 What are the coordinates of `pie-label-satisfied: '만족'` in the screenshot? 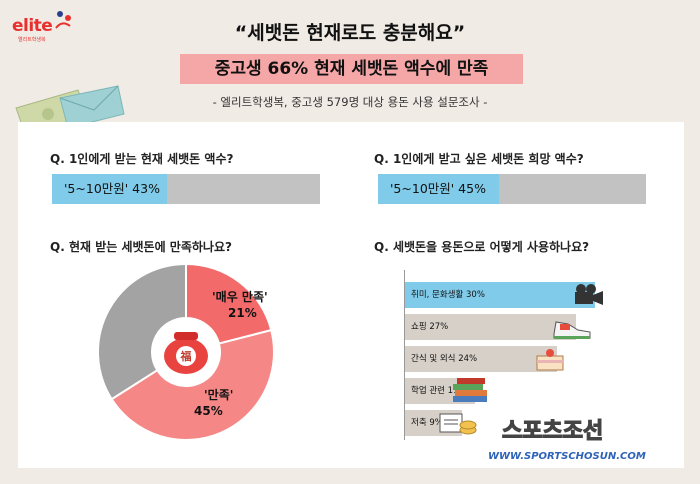 It's located at (219, 395).